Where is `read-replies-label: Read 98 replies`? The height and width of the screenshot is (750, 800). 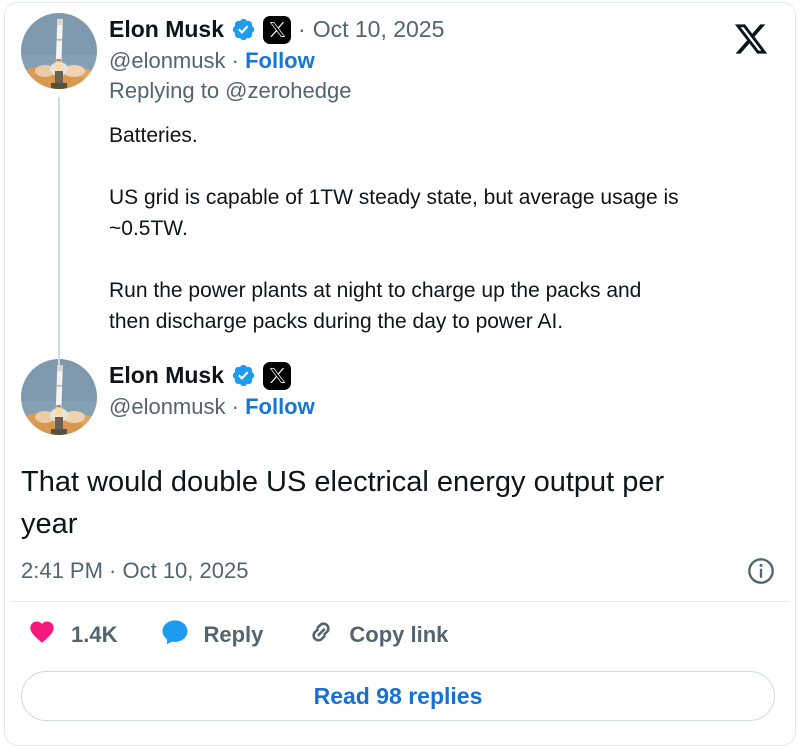 read-replies-label: Read 98 replies is located at coordinates (398, 695).